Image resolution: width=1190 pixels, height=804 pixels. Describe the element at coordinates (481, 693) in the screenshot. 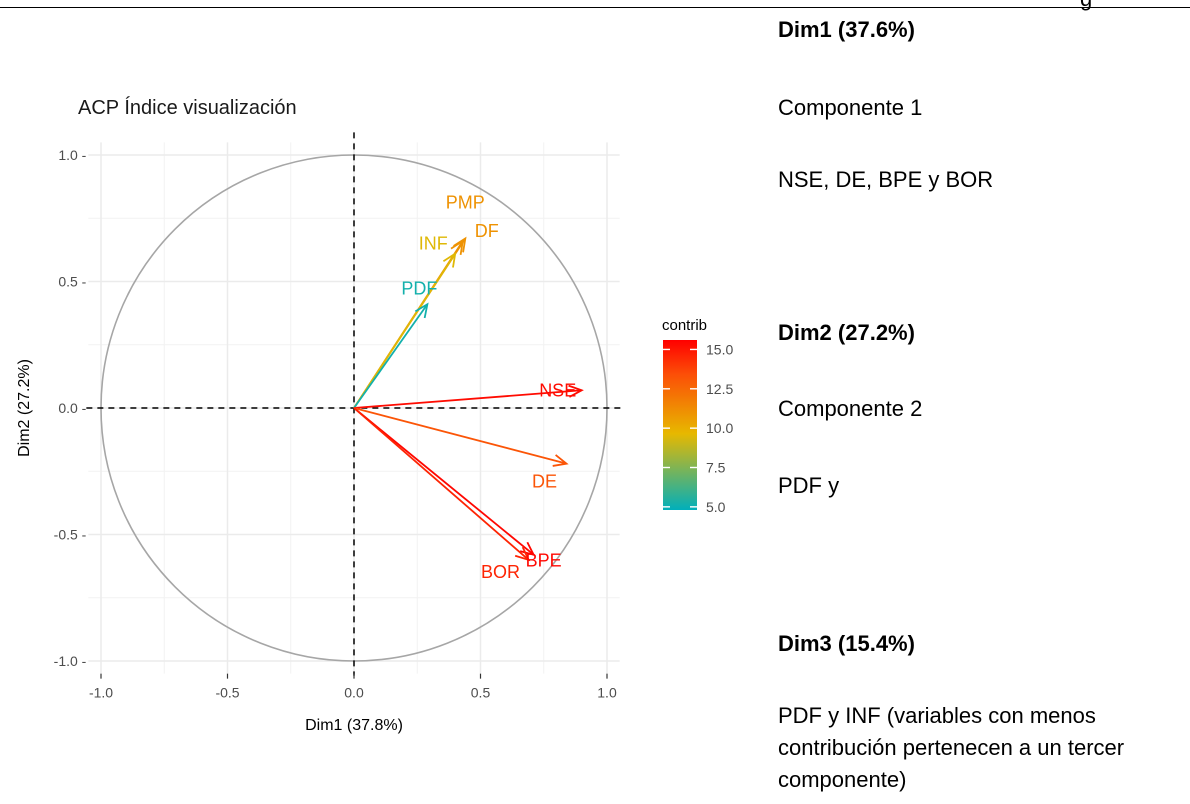

I see `x-tick-label: 0.5` at that location.